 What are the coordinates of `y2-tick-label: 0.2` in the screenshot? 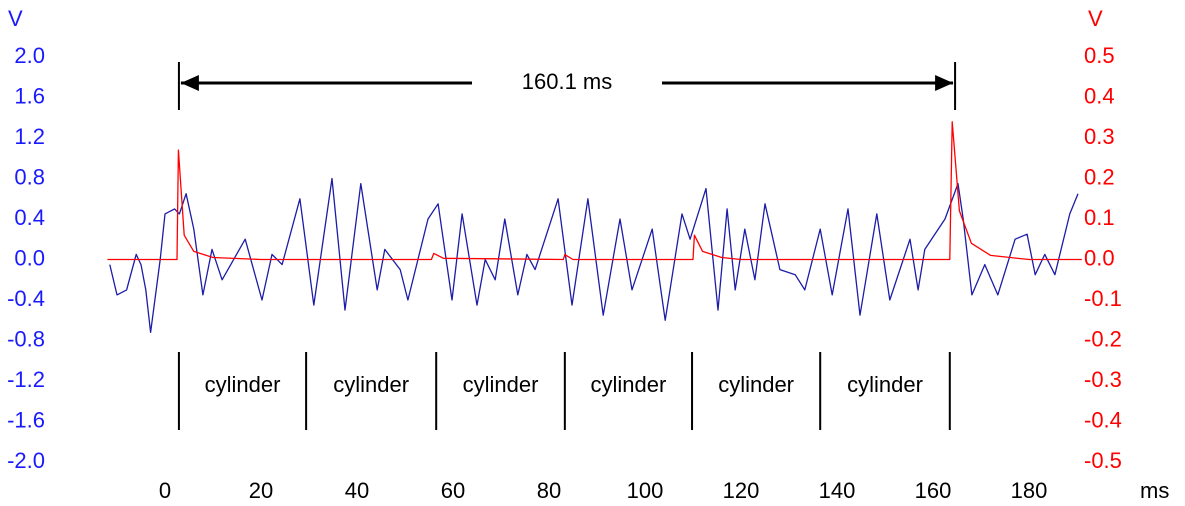 It's located at (1099, 176).